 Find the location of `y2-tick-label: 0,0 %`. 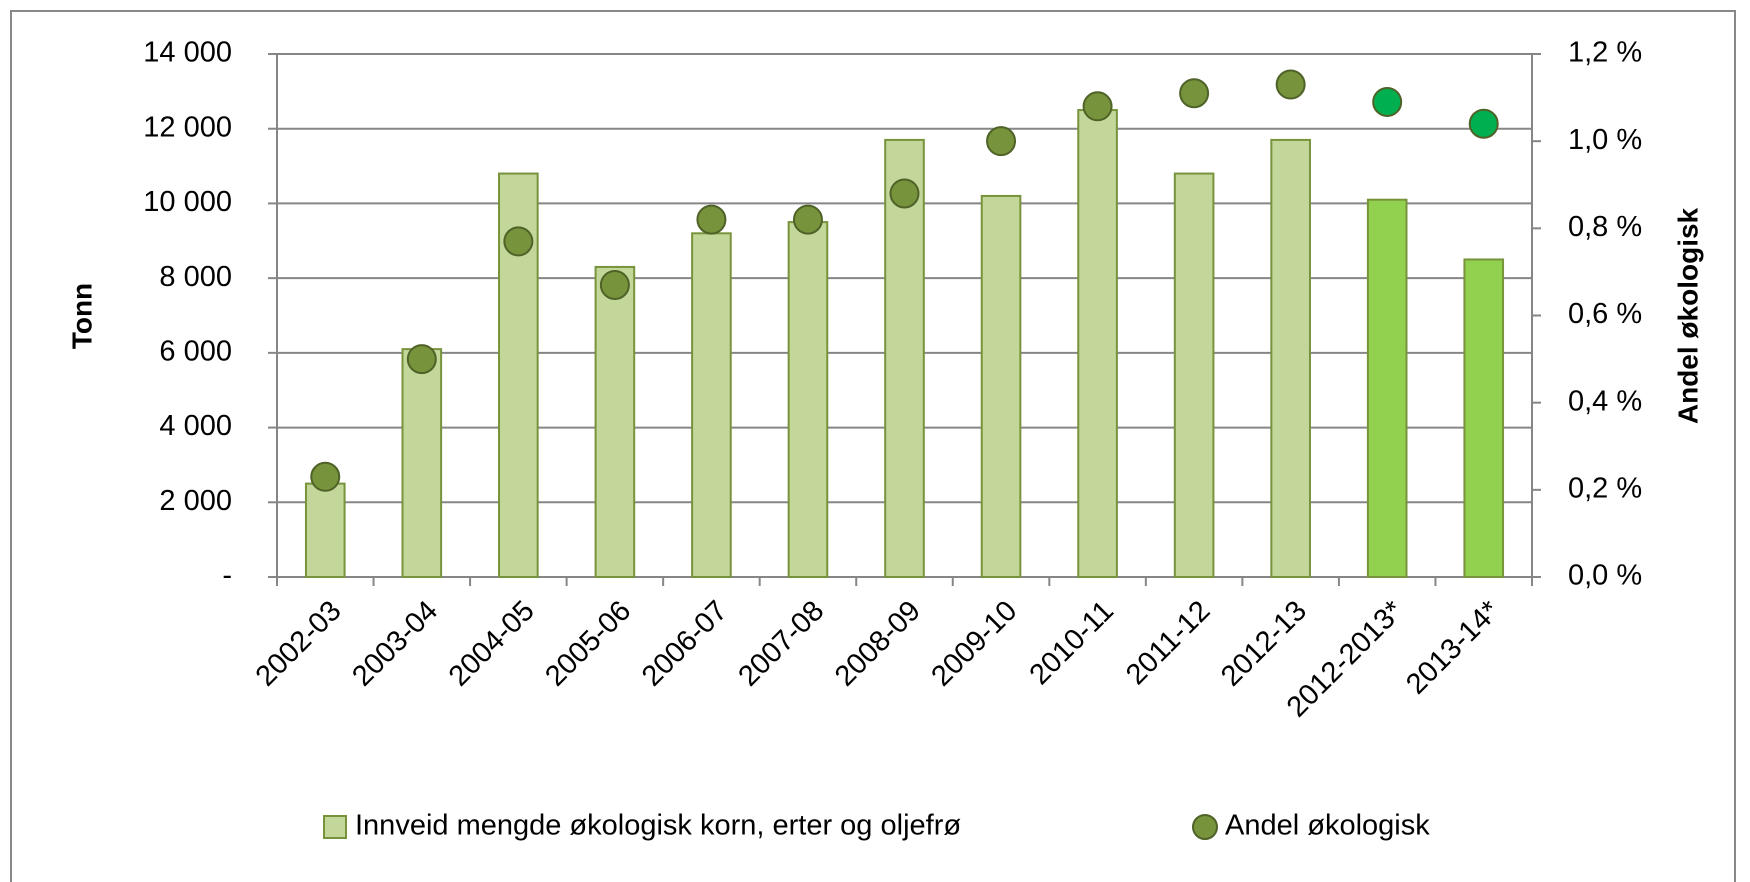

y2-tick-label: 0,0 % is located at coordinates (1605, 576).